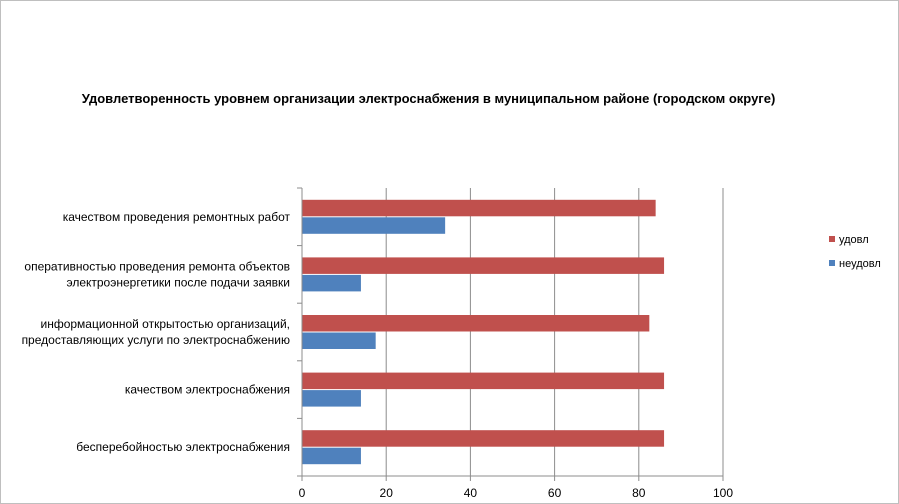 Image resolution: width=899 pixels, height=504 pixels. What do you see at coordinates (471, 493) in the screenshot?
I see `x-tick-label: 40` at bounding box center [471, 493].